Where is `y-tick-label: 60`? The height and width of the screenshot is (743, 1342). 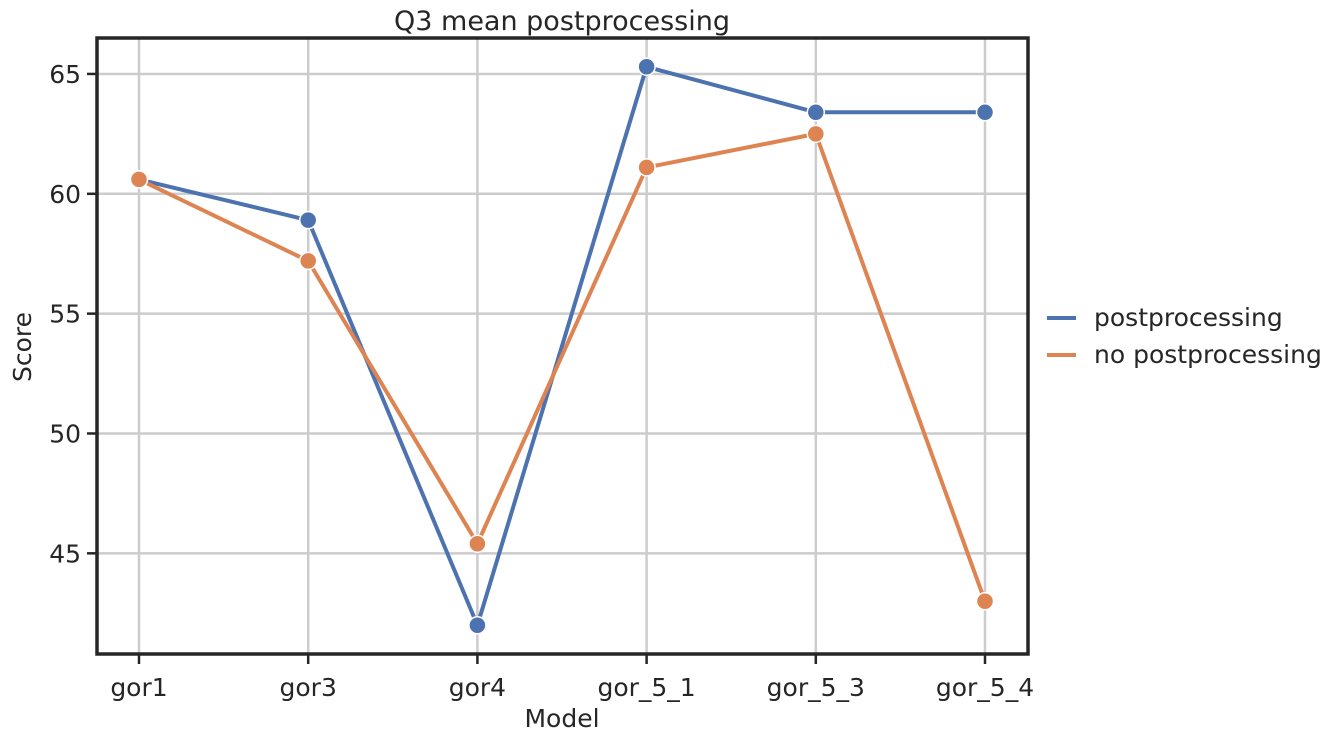
y-tick-label: 60 is located at coordinates (65, 194).